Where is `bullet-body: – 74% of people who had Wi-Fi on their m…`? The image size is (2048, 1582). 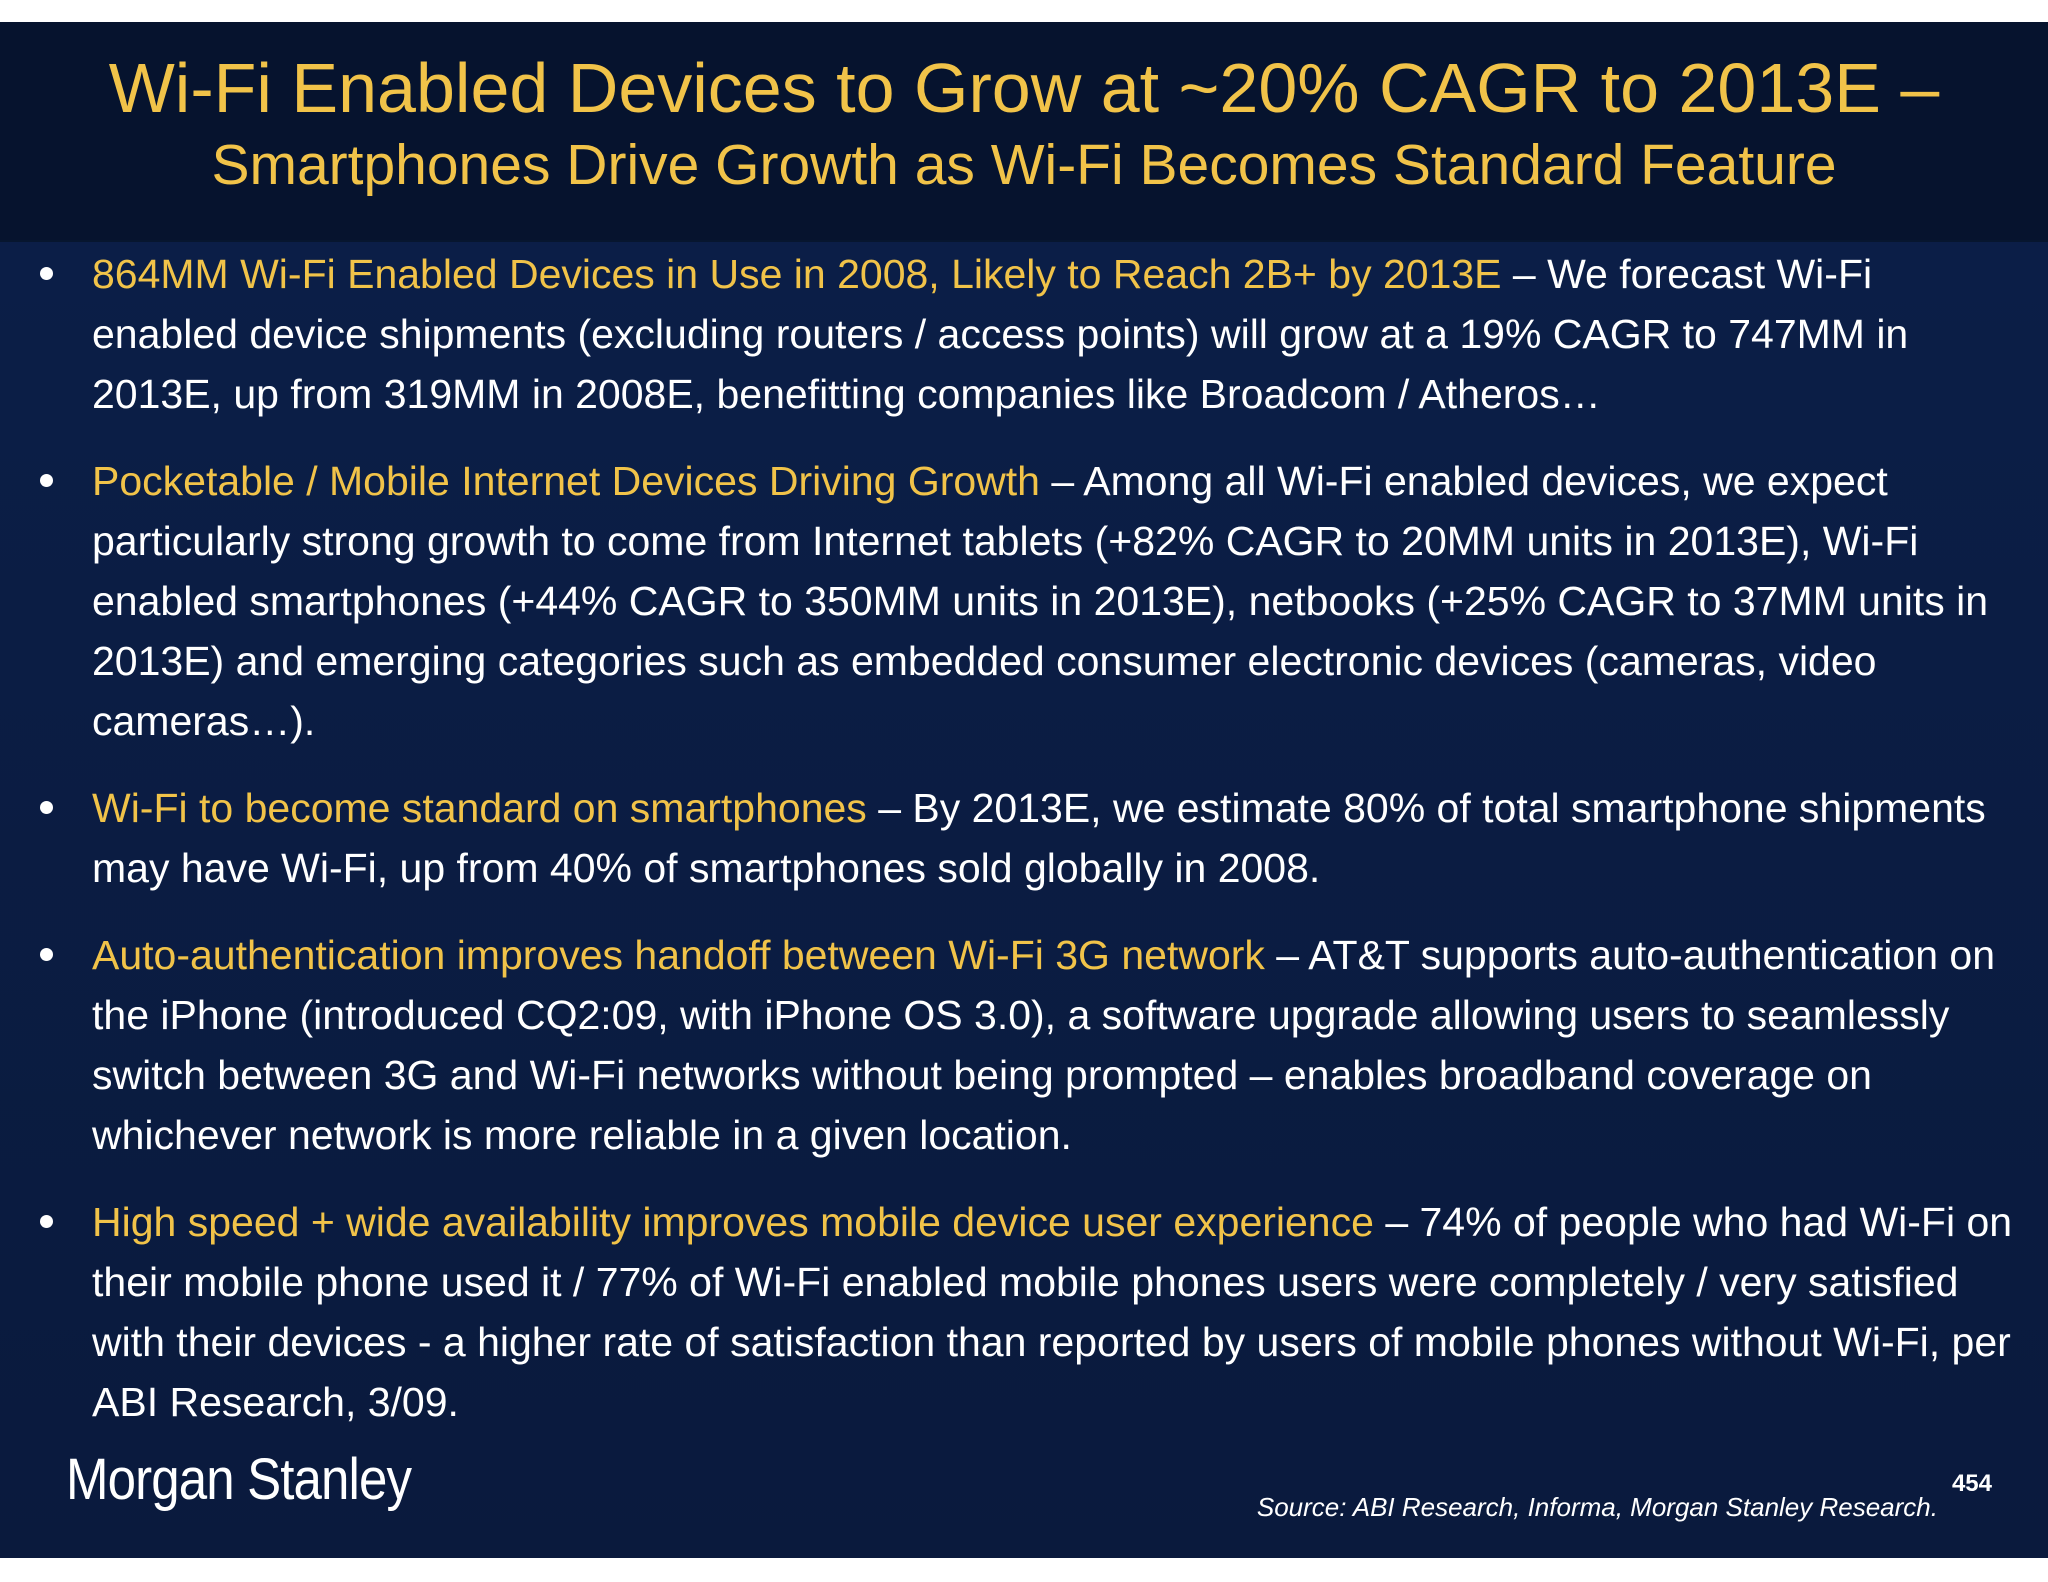
bullet-body: – 74% of people who had Wi-Fi on their m… is located at coordinates (1052, 1312).